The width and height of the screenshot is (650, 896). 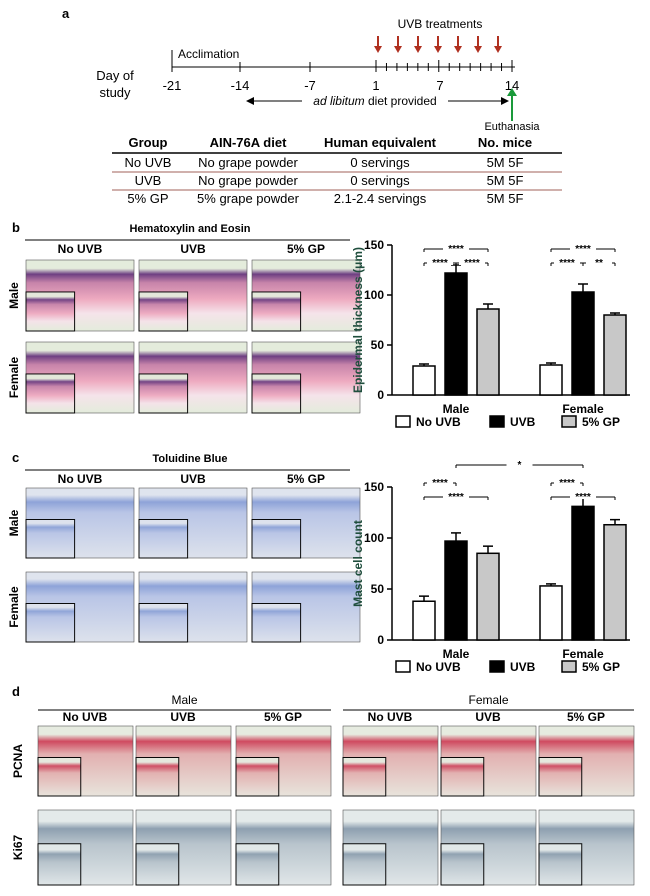 I want to click on column-header: UVB, so click(x=183, y=717).